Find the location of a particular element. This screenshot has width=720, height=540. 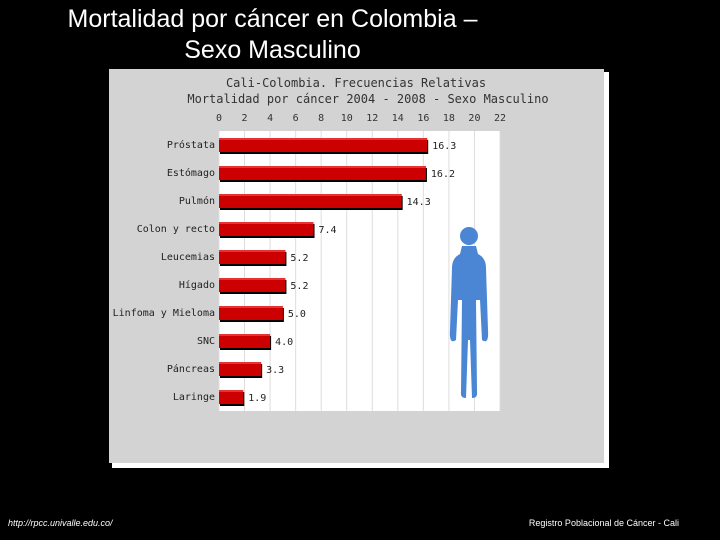

category-label: Linfoma y Mieloma is located at coordinates (164, 313).